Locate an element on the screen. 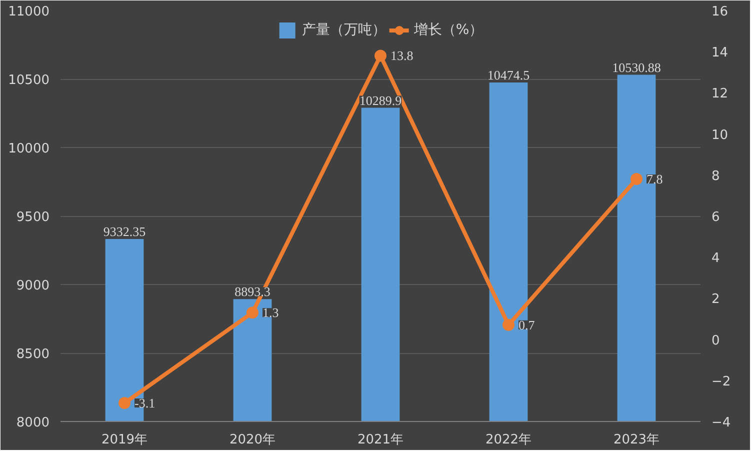 The width and height of the screenshot is (751, 451). data-label: 10530.88 is located at coordinates (636, 67).